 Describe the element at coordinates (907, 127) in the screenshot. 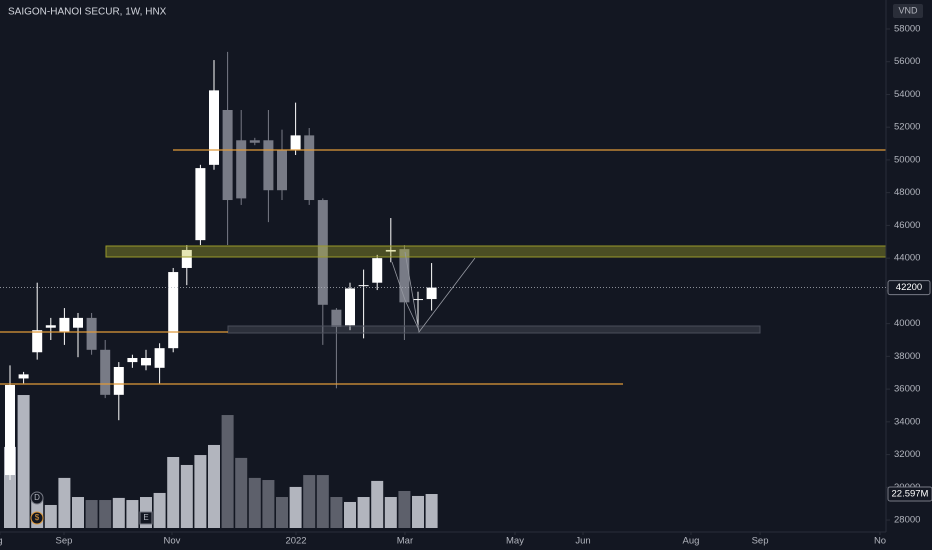

I see `y-tick-label: 52000` at that location.